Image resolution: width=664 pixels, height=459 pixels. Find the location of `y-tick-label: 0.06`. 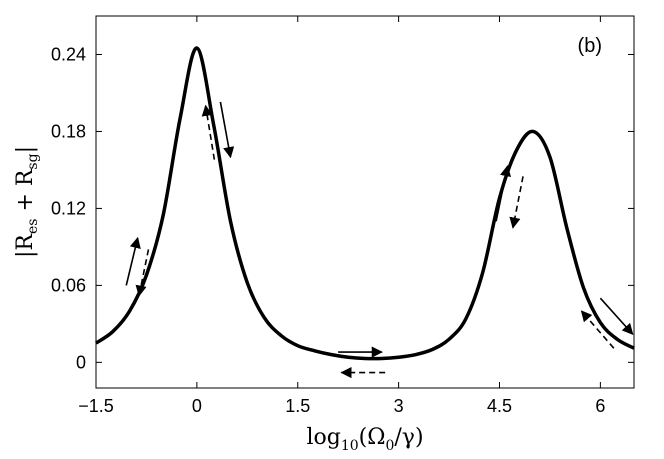

y-tick-label: 0.06 is located at coordinates (68, 285).